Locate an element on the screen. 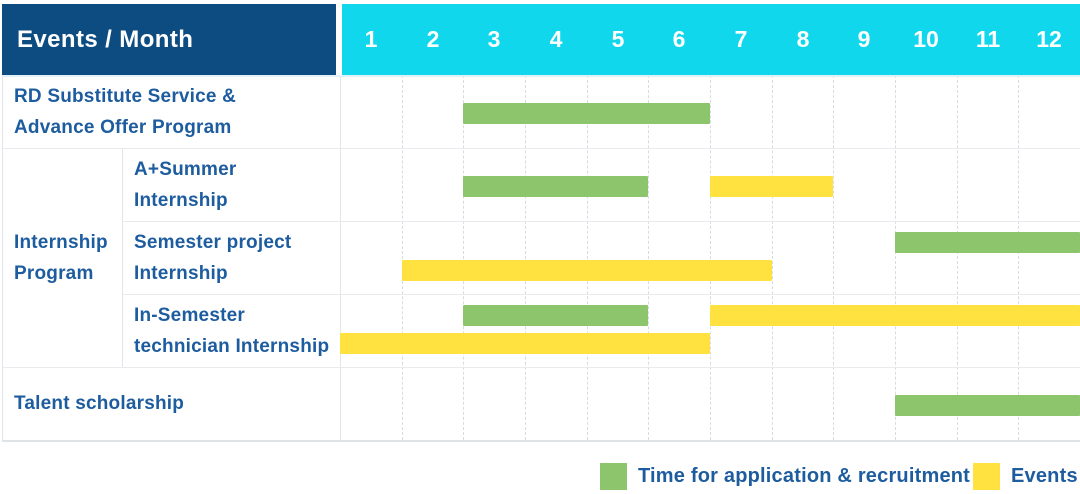  group-label-internship-program-line-1: Internship is located at coordinates (61, 242).